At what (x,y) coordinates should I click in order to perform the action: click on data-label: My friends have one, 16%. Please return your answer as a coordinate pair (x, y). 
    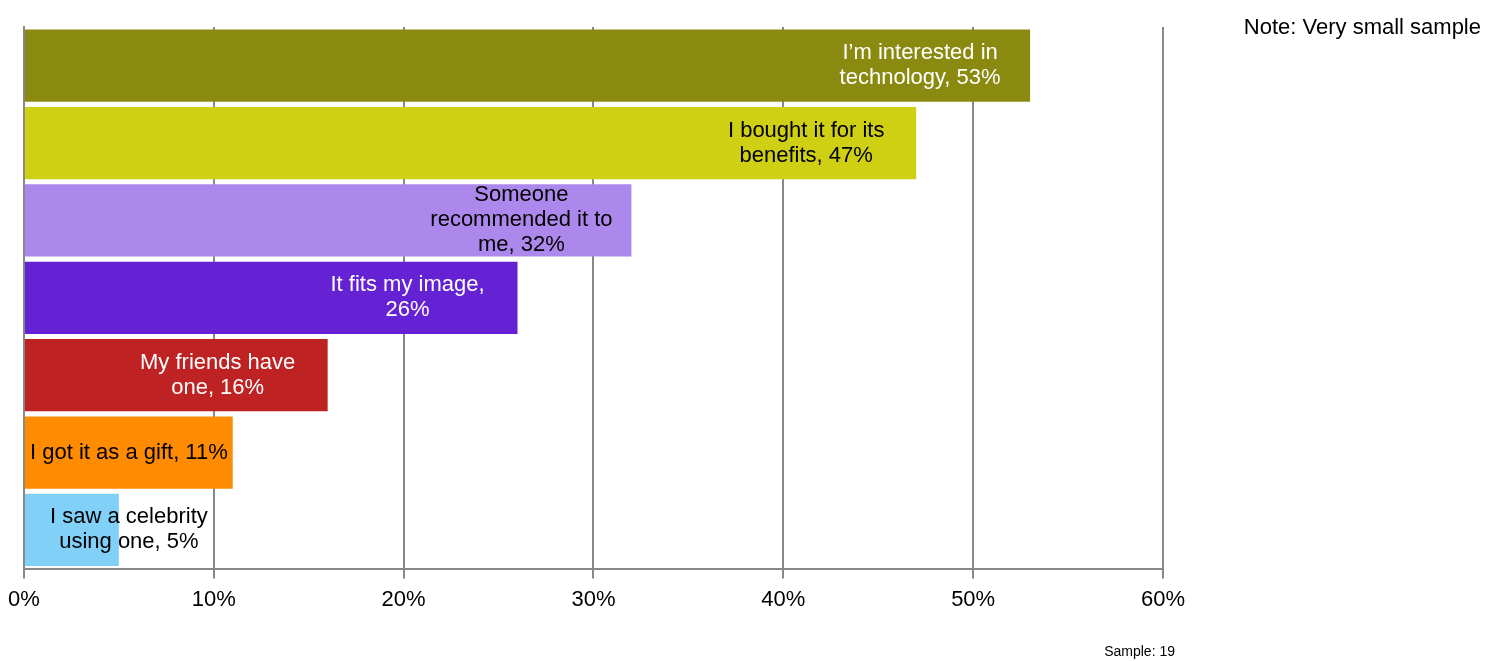
    Looking at the image, I should click on (218, 373).